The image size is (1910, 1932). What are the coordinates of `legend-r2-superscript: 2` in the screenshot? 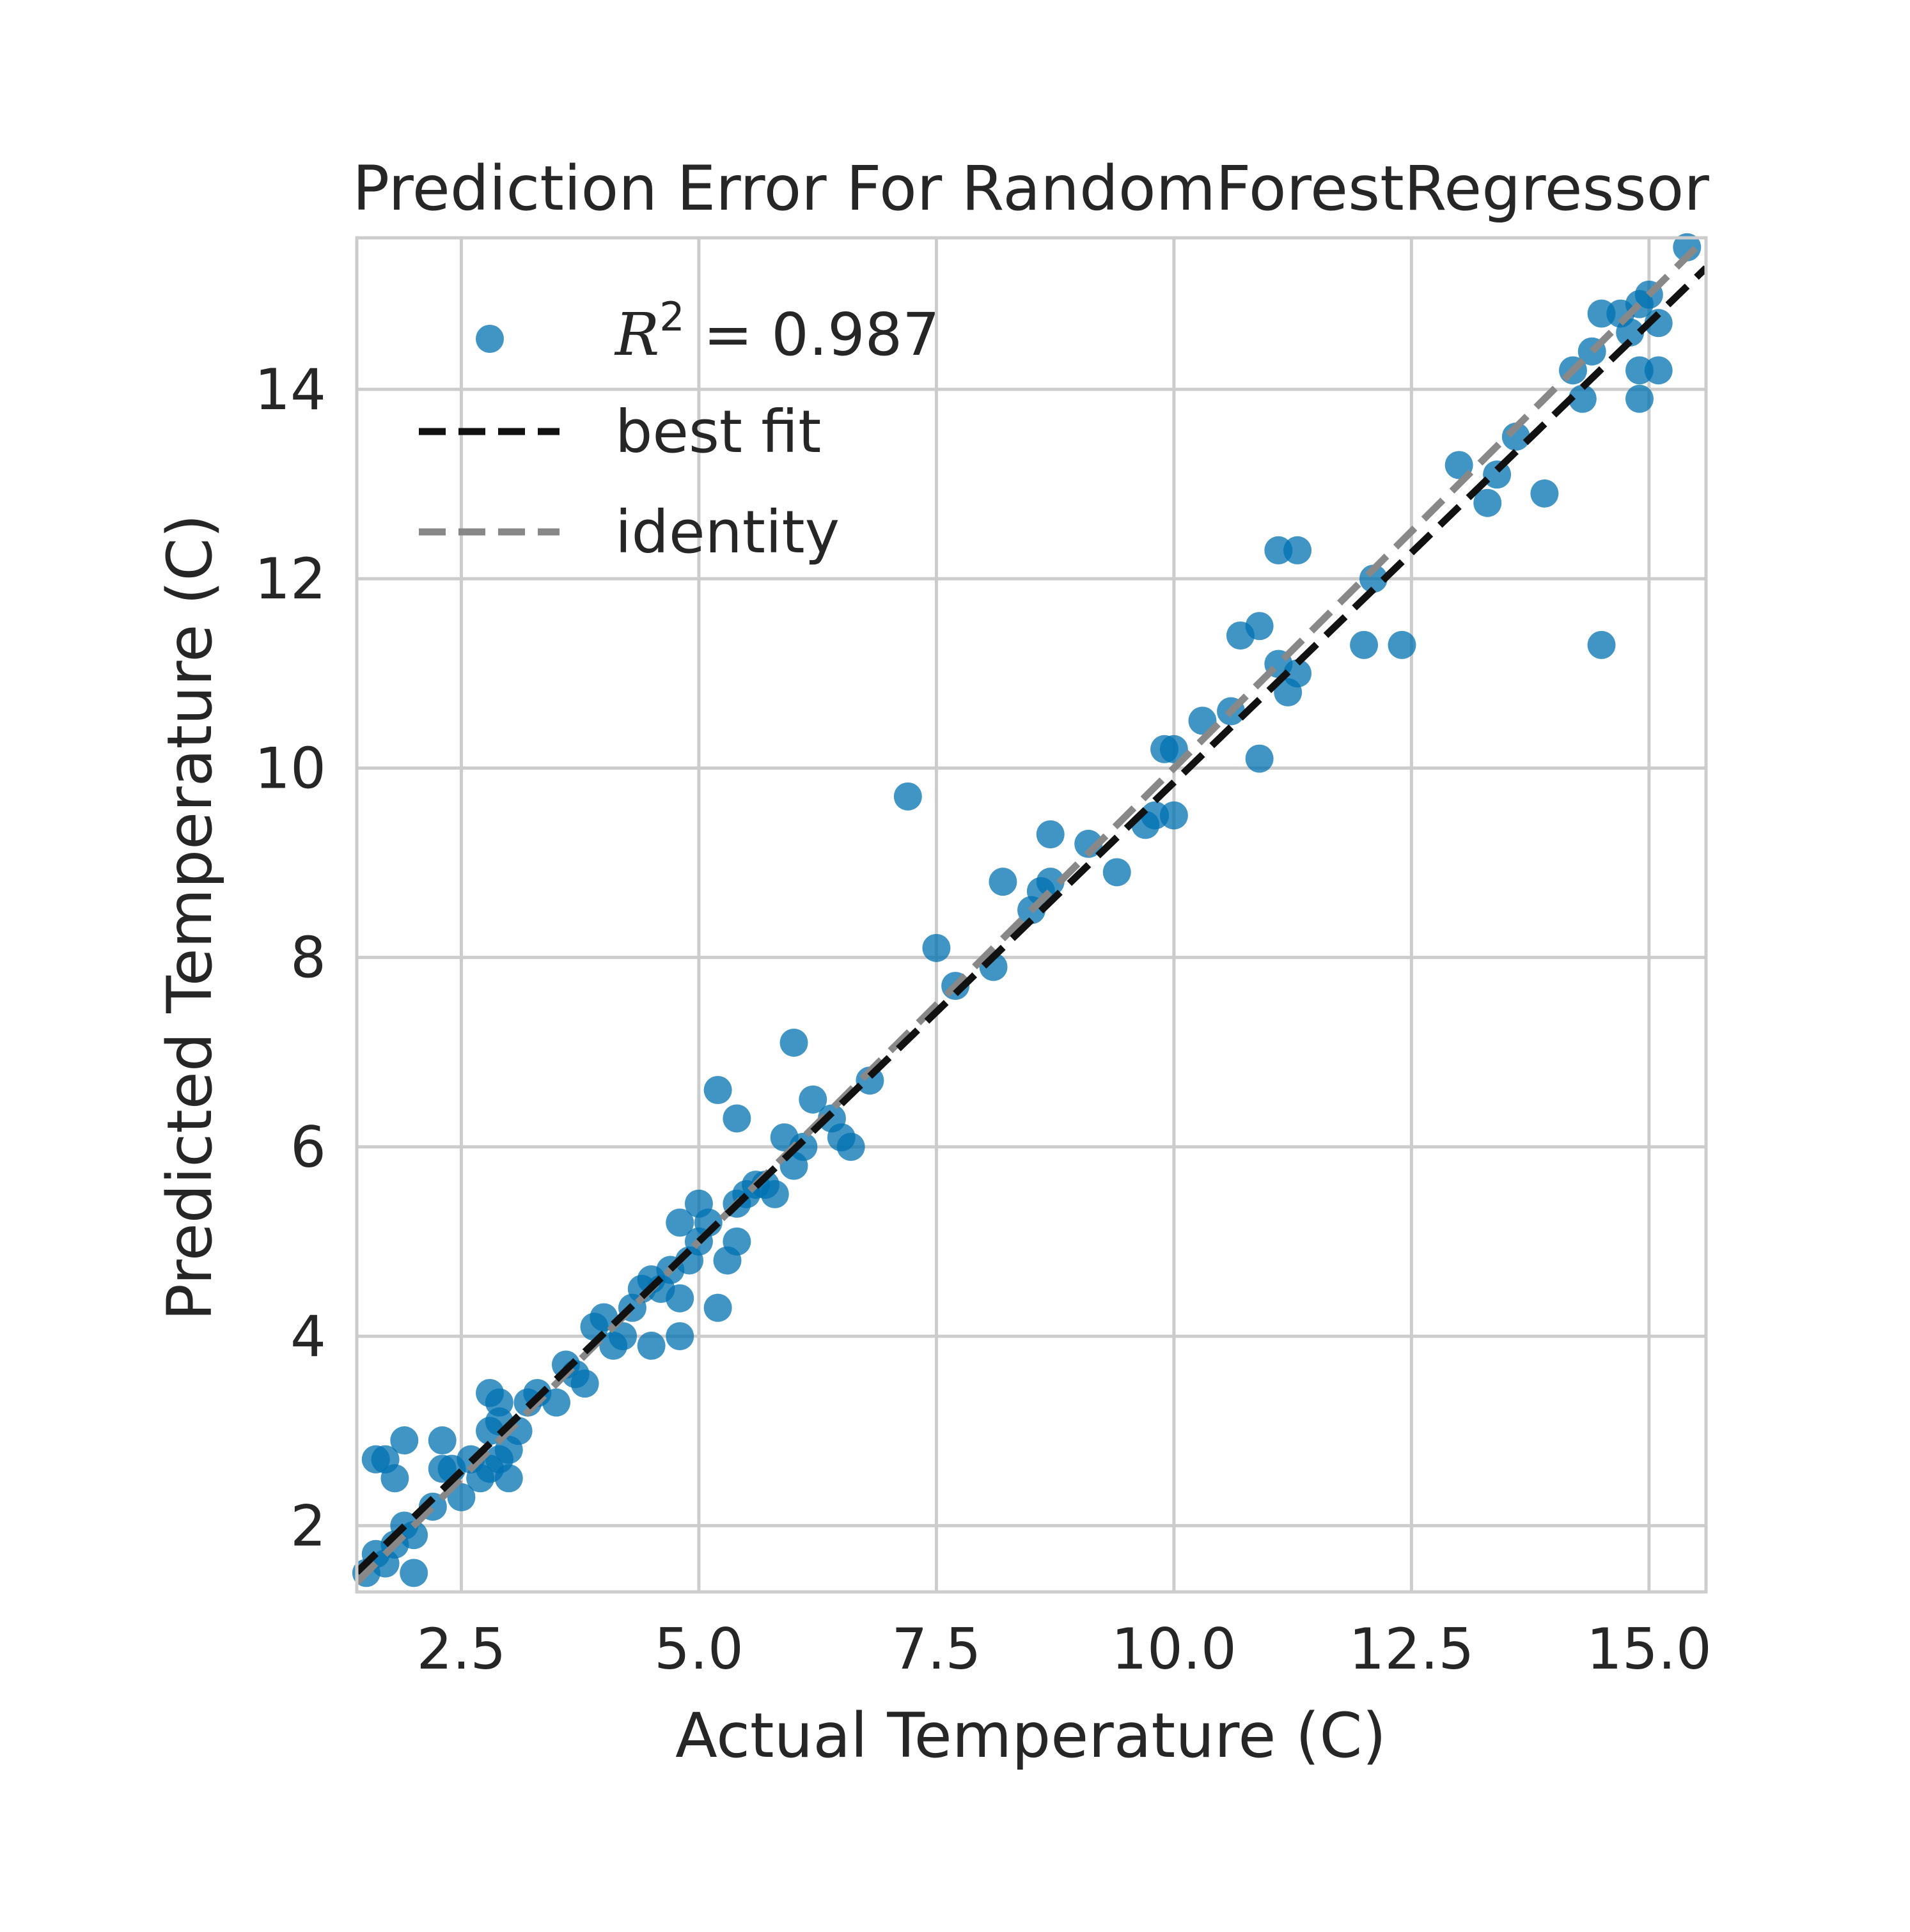 It's located at (671, 316).